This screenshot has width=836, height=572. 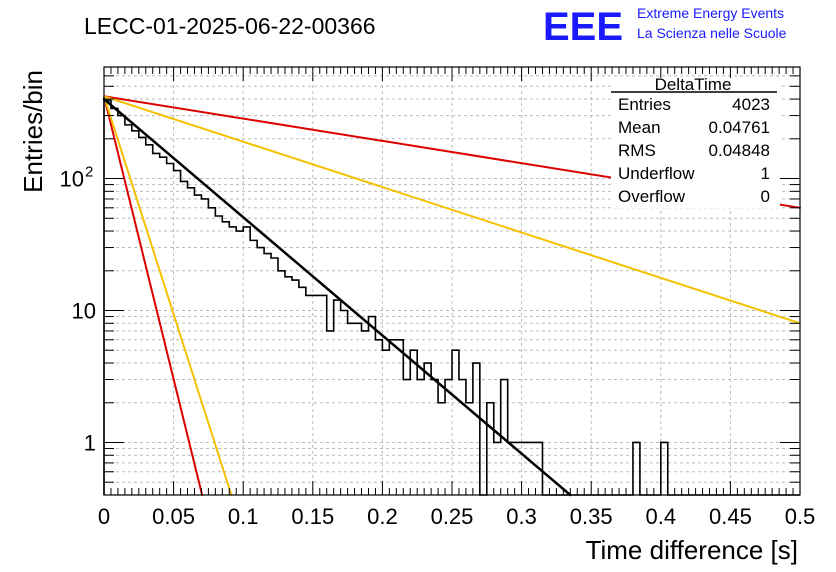 I want to click on x-tick-label: 0.1, so click(x=243, y=516).